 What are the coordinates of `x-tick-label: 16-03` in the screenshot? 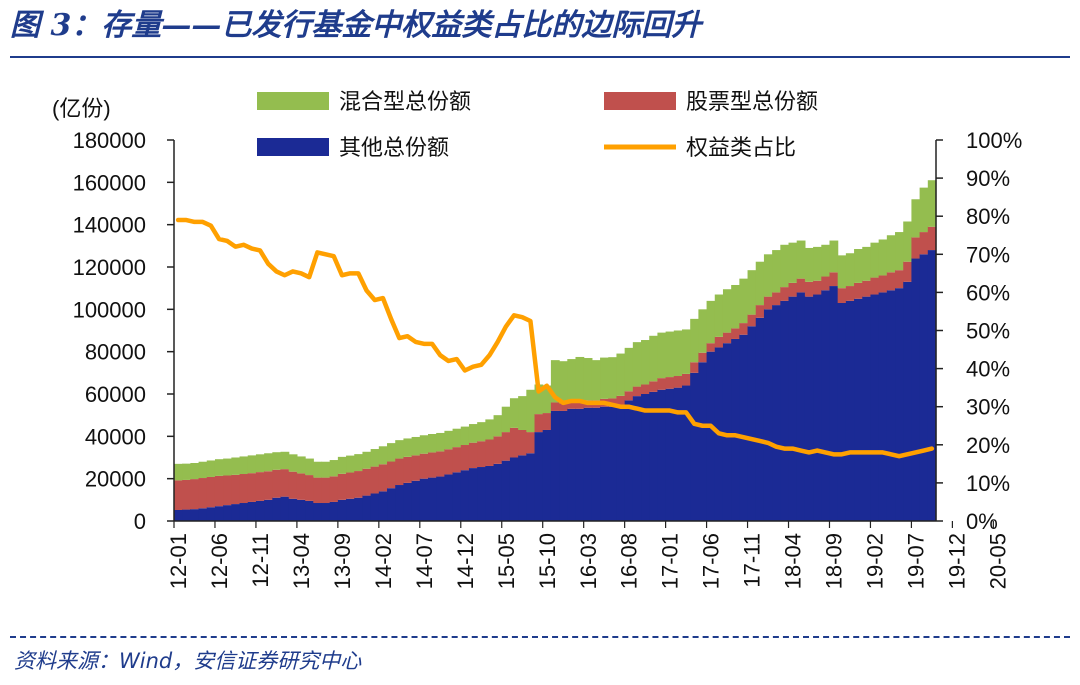 It's located at (588, 561).